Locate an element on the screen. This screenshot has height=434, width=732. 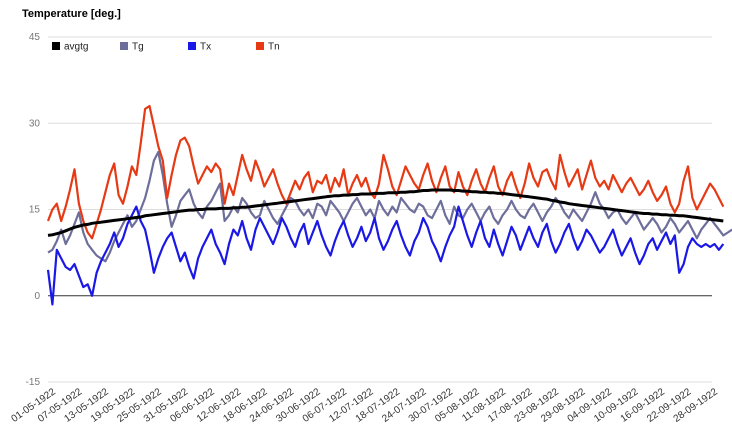
legend-item-tx: Tx is located at coordinates (199, 47).